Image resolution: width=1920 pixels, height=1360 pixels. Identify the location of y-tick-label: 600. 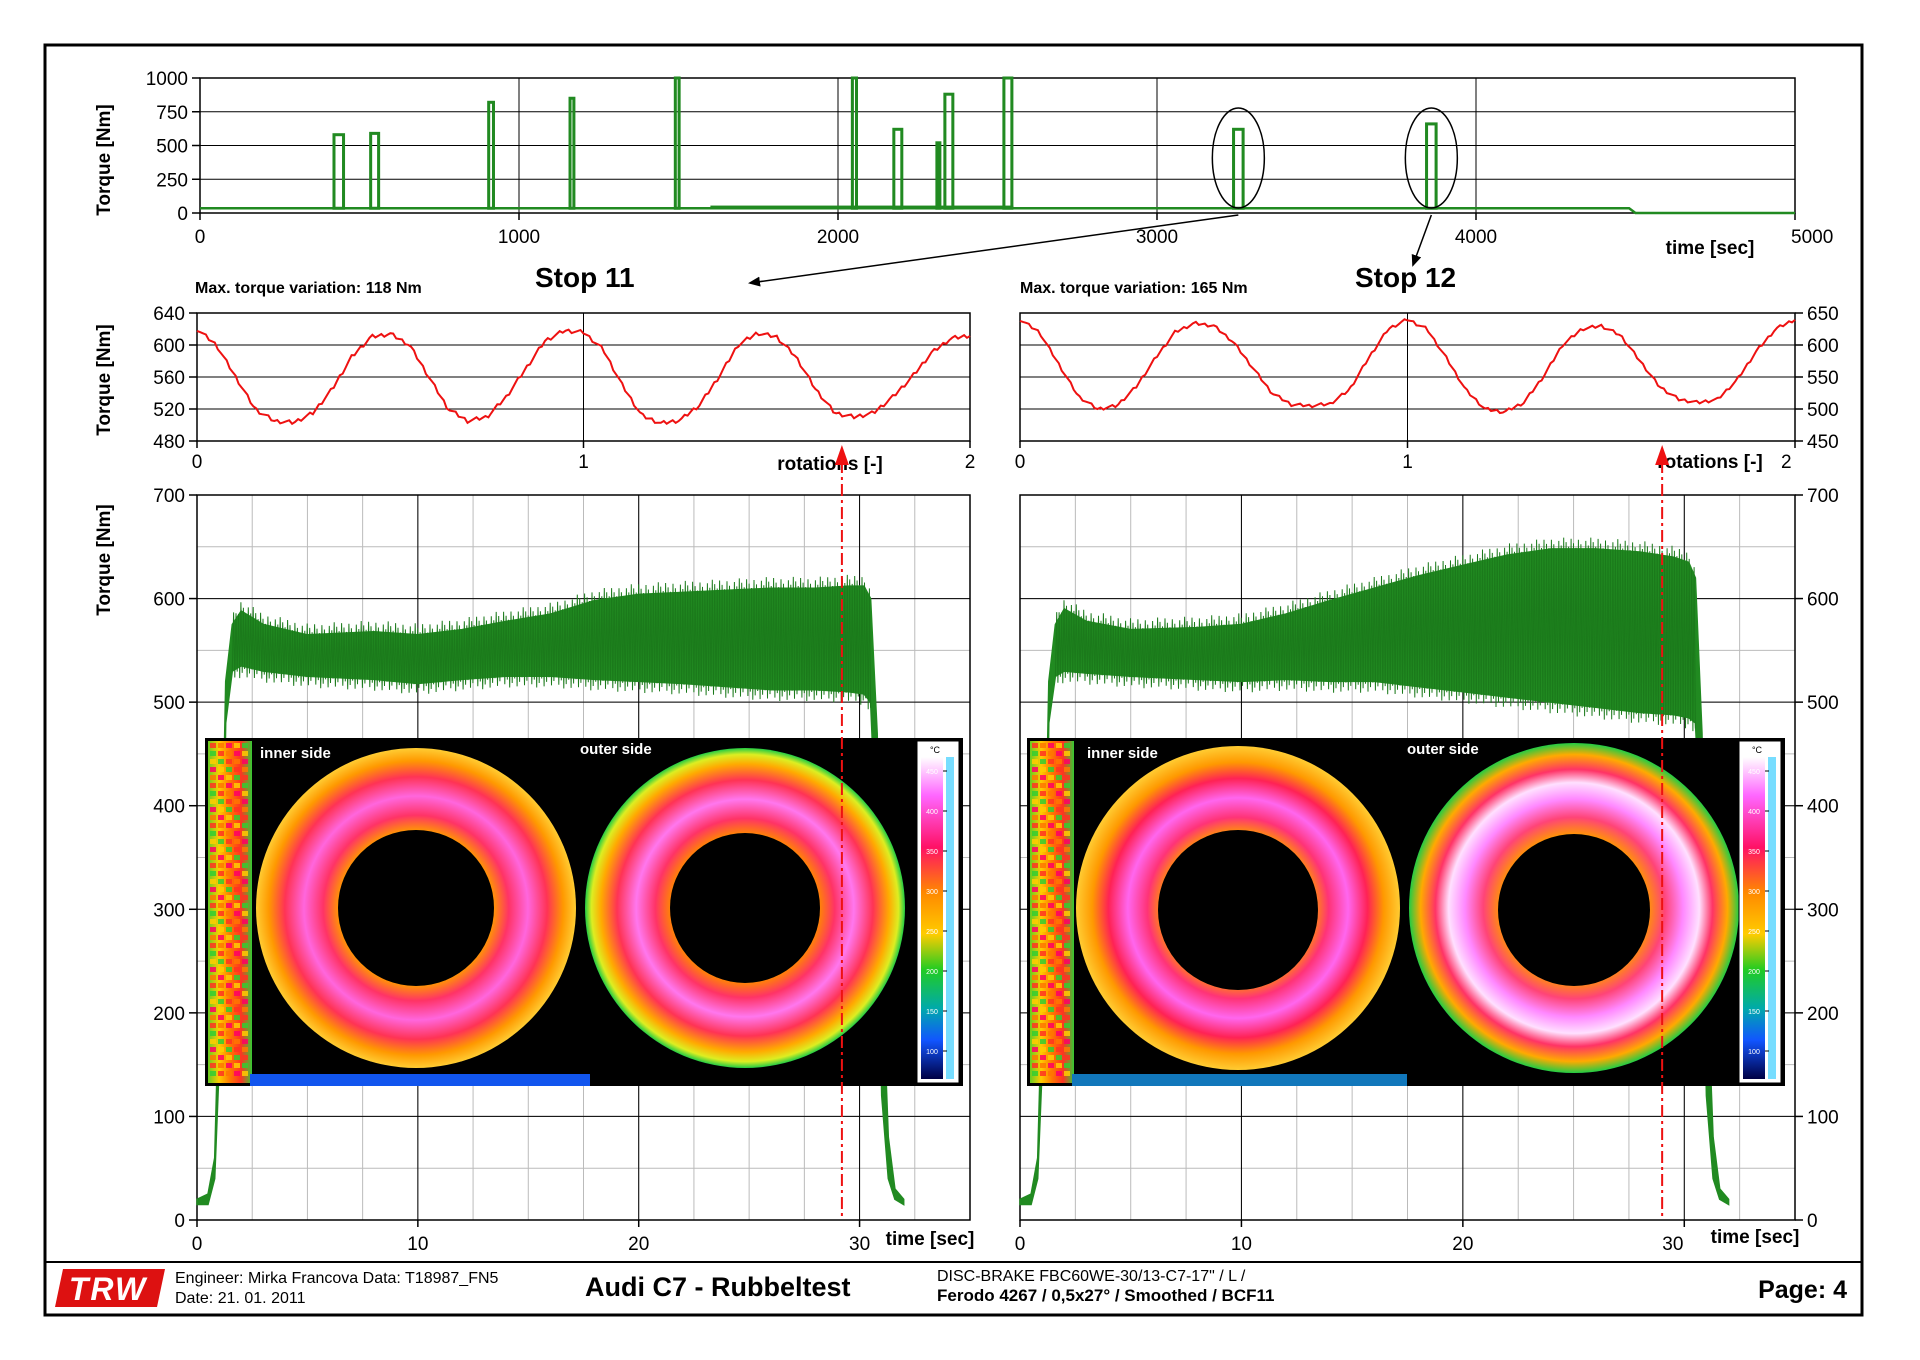
(1823, 600).